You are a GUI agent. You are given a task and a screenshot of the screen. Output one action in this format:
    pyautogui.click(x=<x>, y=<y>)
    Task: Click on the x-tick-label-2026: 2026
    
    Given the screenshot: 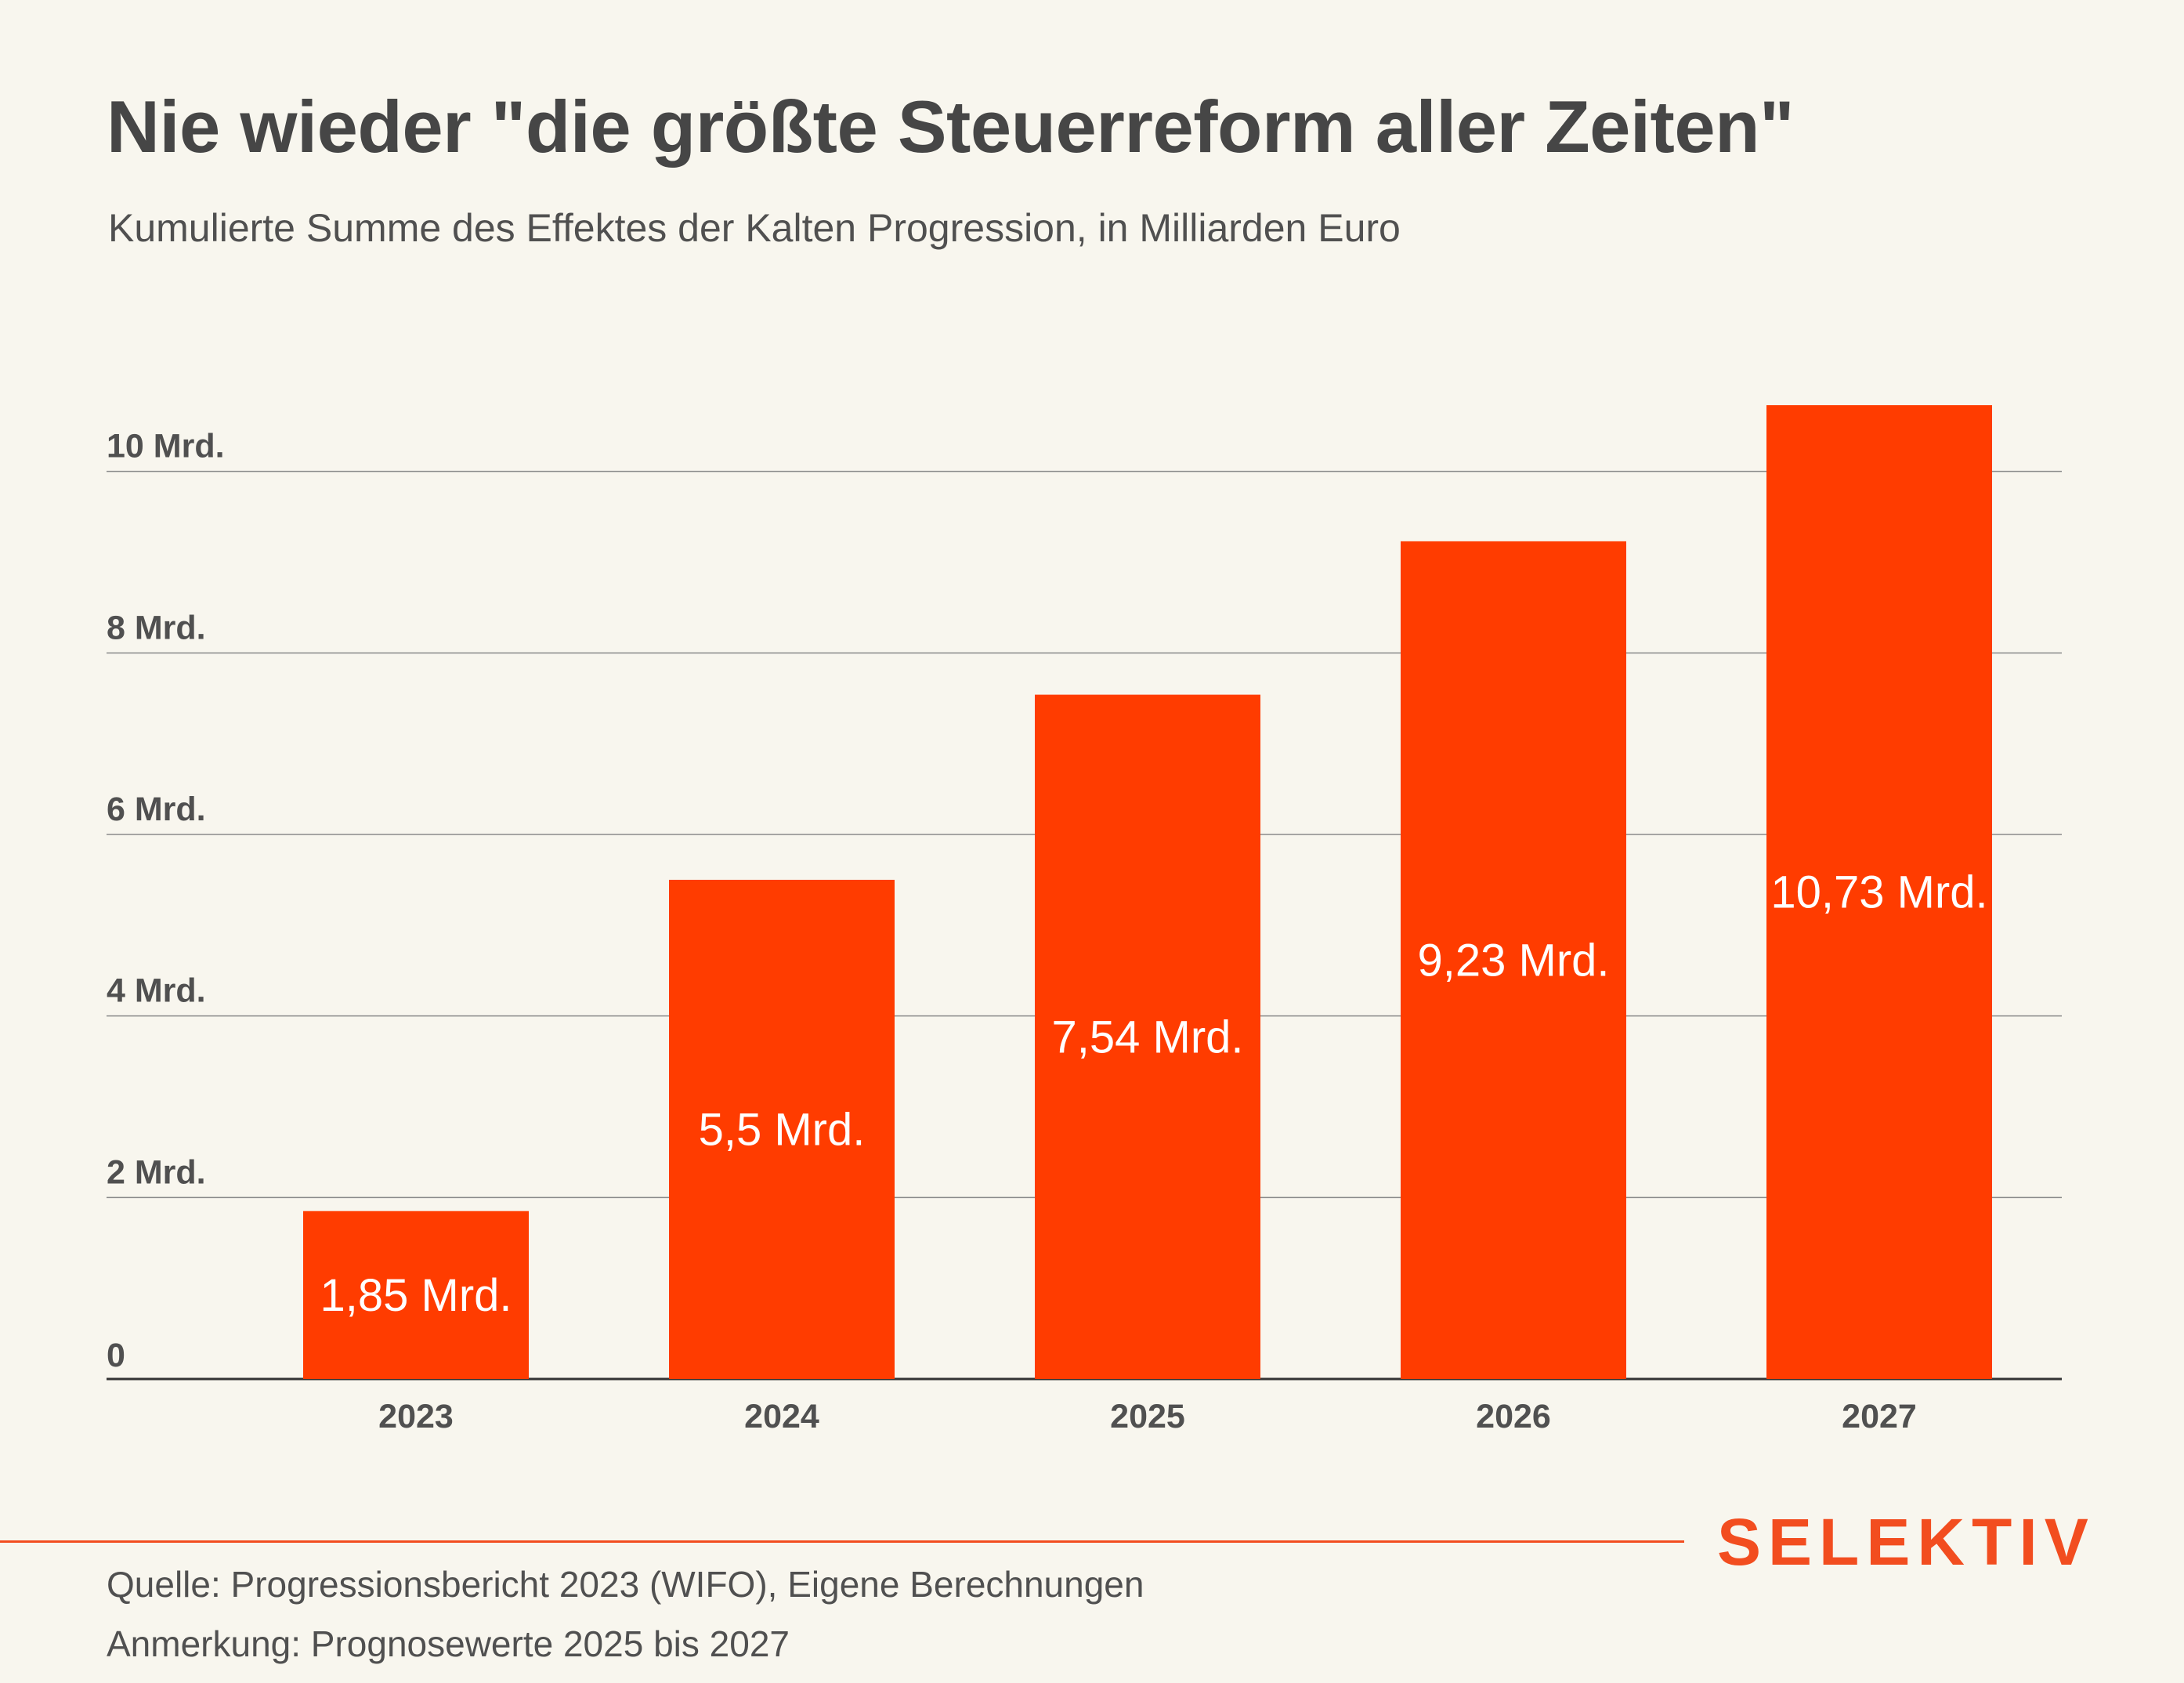 What is the action you would take?
    pyautogui.click(x=1513, y=1416)
    